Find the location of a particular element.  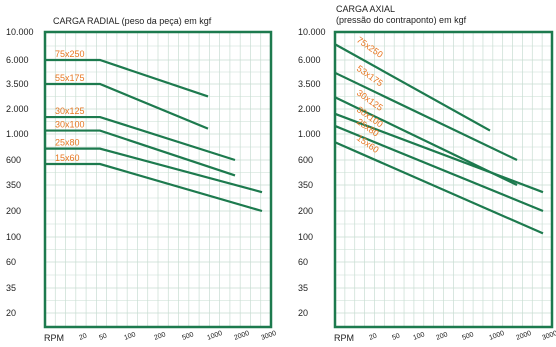

chart-subtitle: (pressão do contraponto) em kgf is located at coordinates (401, 20).